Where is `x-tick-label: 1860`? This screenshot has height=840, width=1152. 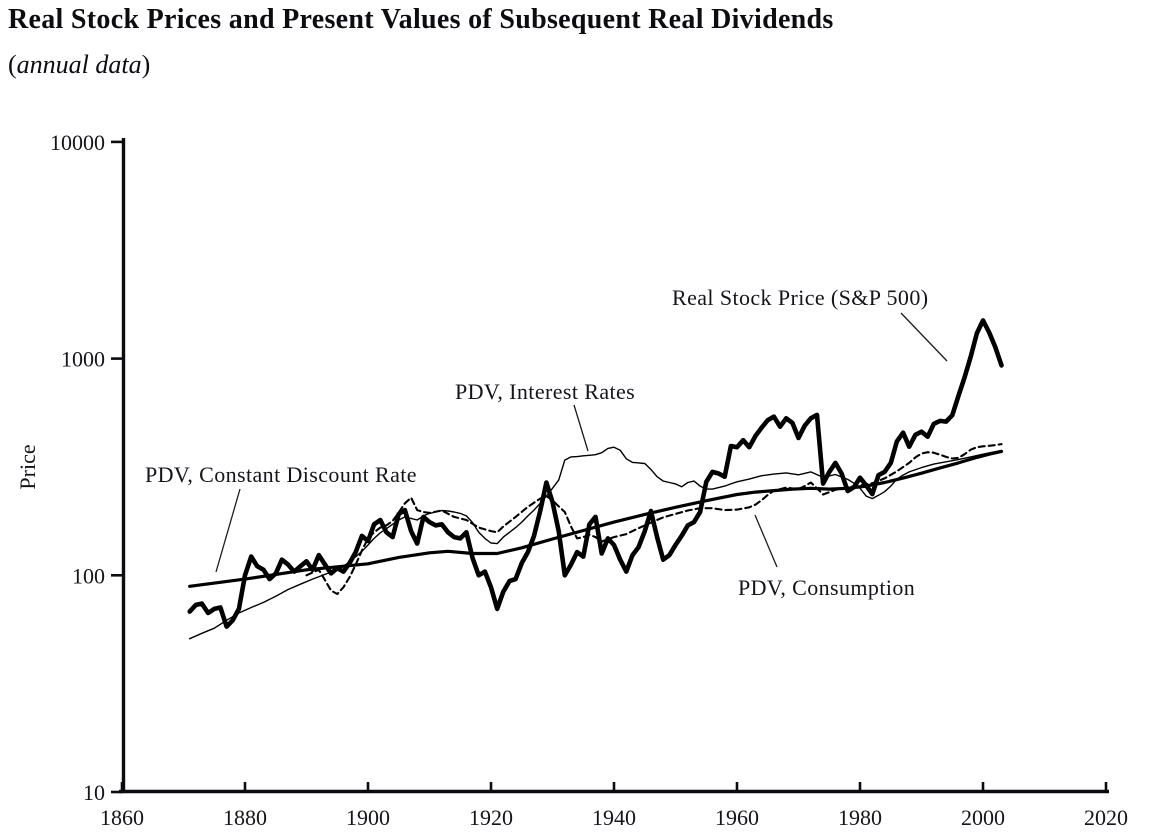 x-tick-label: 1860 is located at coordinates (122, 817).